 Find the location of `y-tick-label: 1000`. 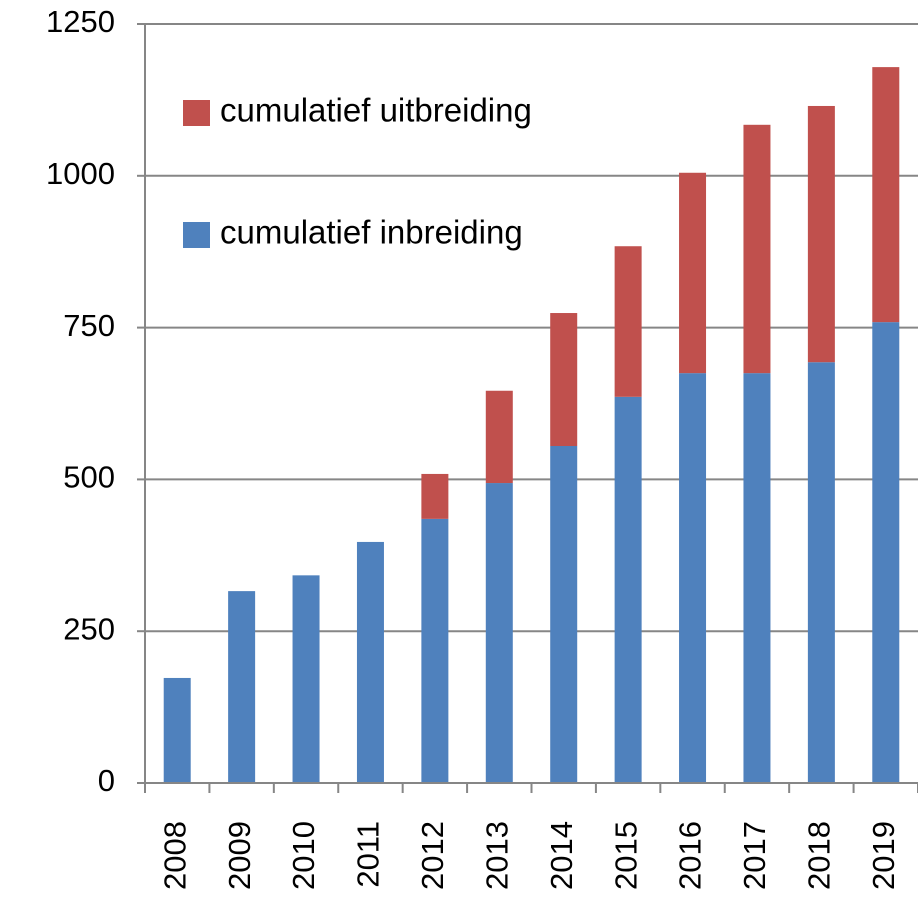

y-tick-label: 1000 is located at coordinates (80, 173).